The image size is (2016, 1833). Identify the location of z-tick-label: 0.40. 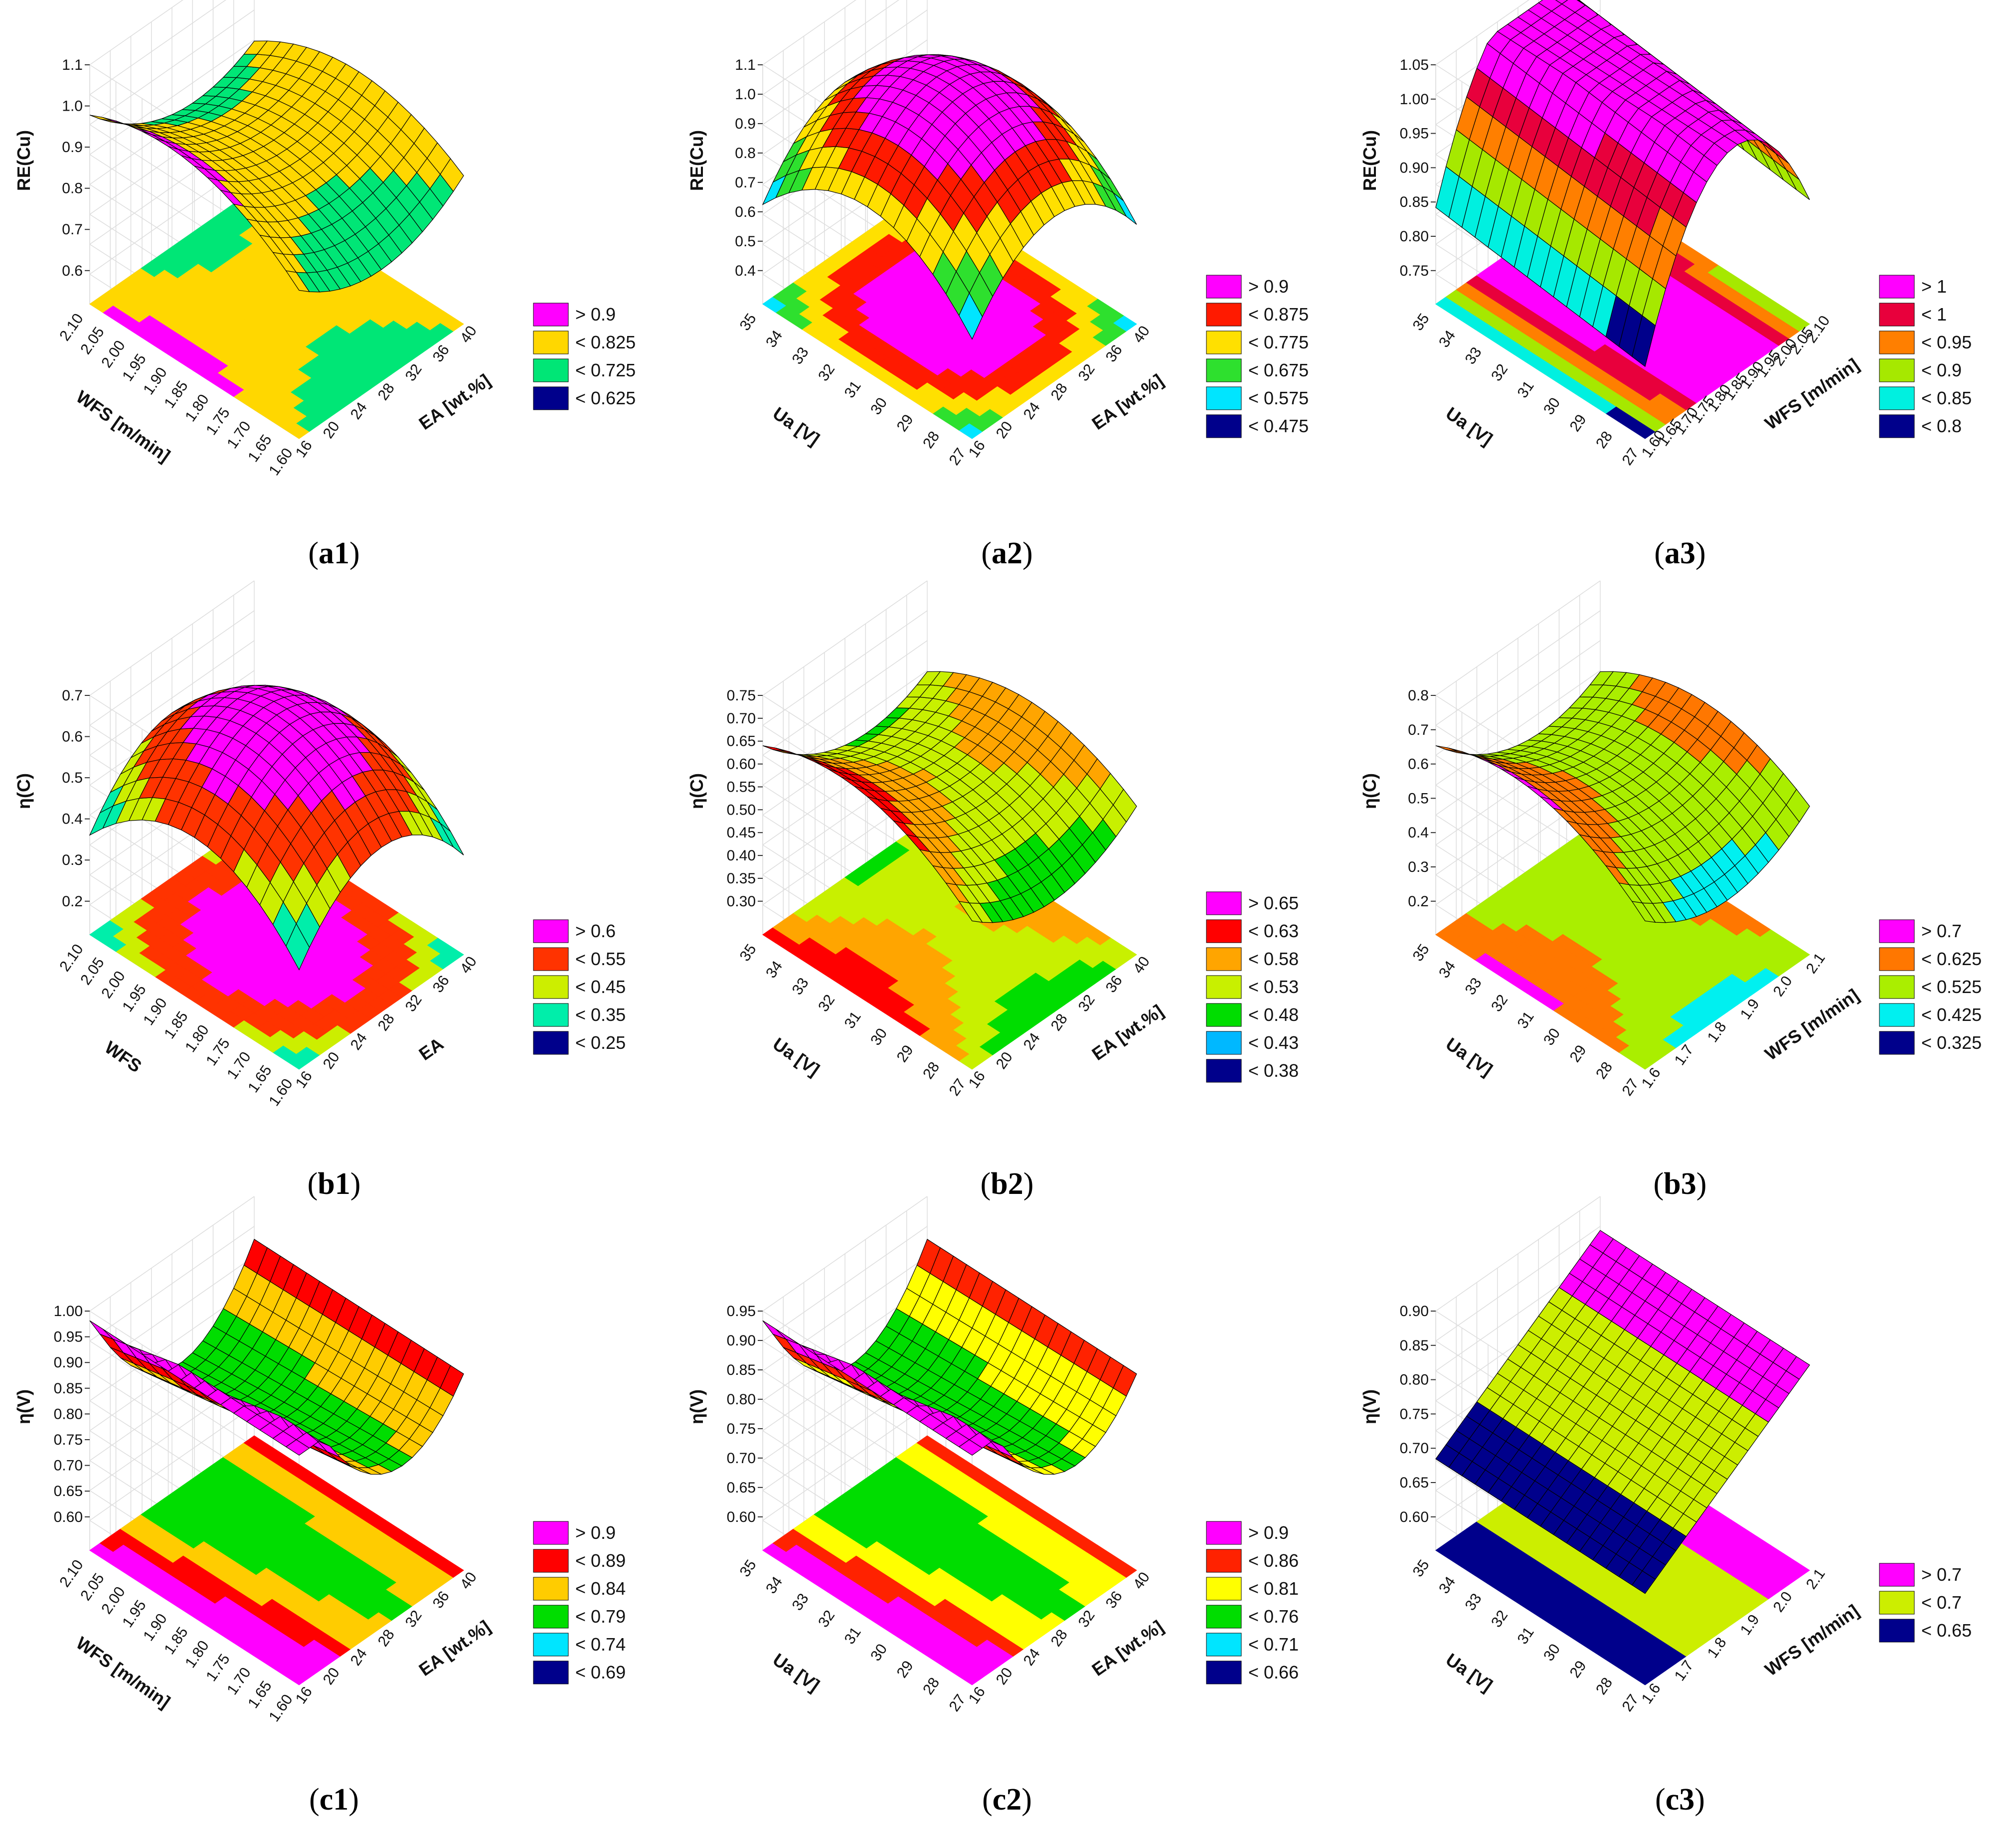
(741, 855).